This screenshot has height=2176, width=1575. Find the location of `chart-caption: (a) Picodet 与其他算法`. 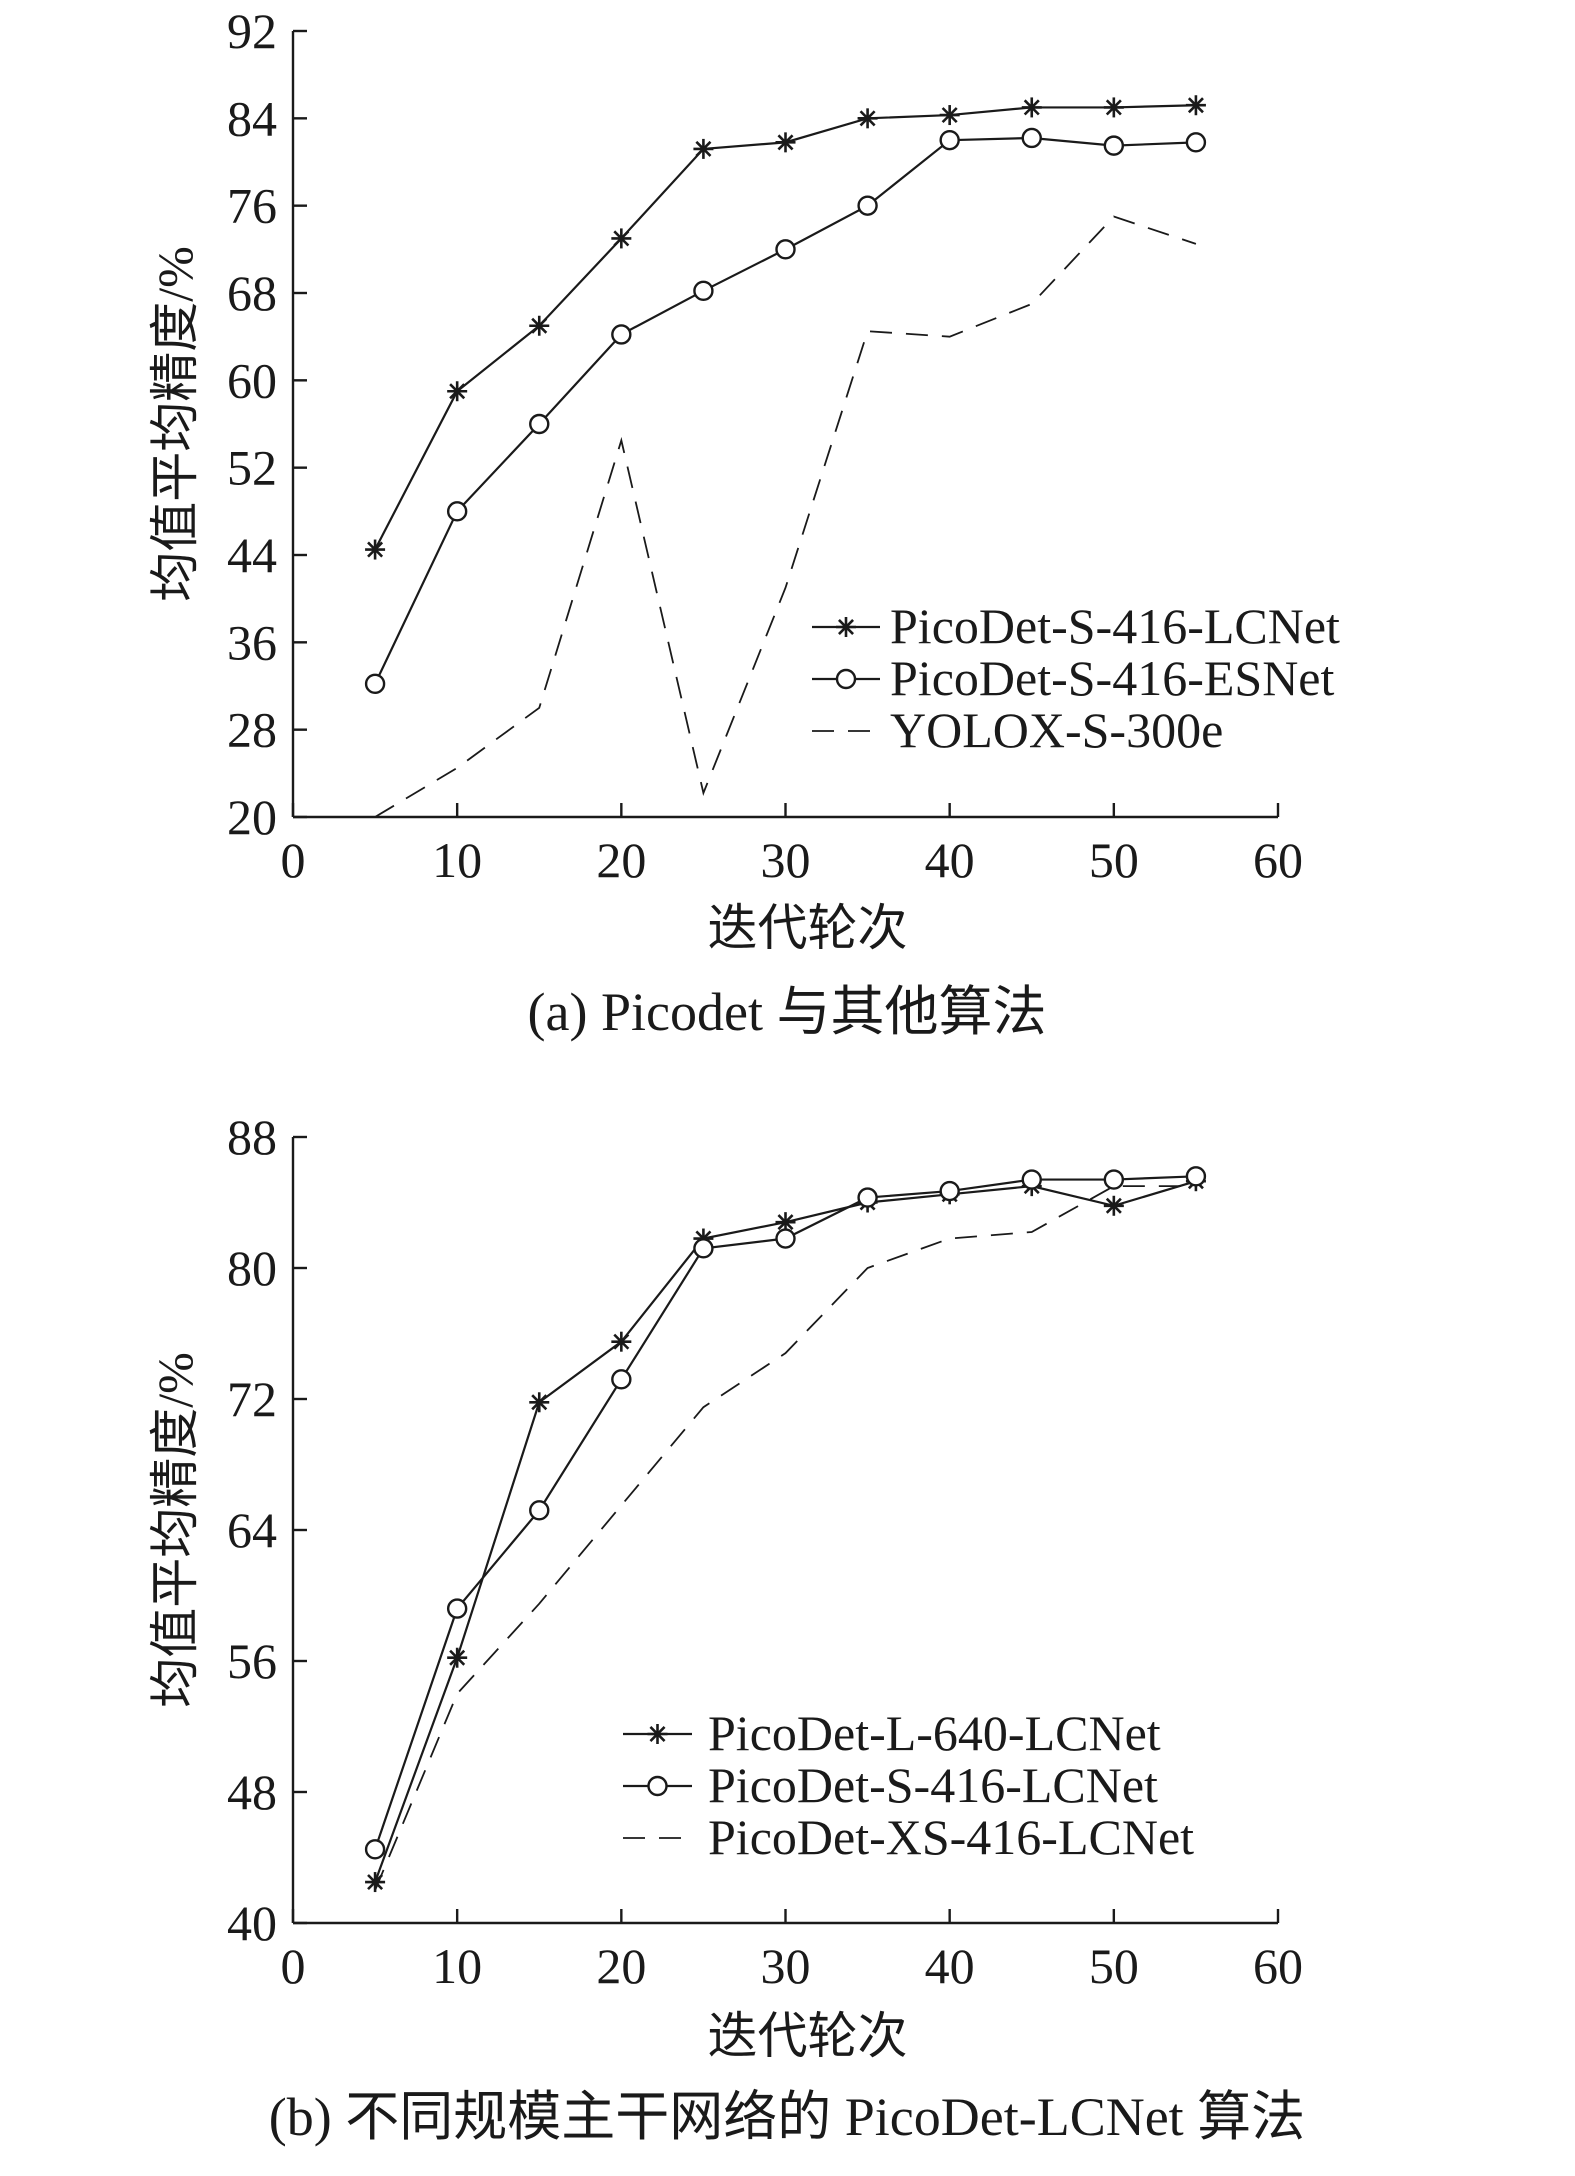

chart-caption: (a) Picodet 与其他算法 is located at coordinates (787, 1012).